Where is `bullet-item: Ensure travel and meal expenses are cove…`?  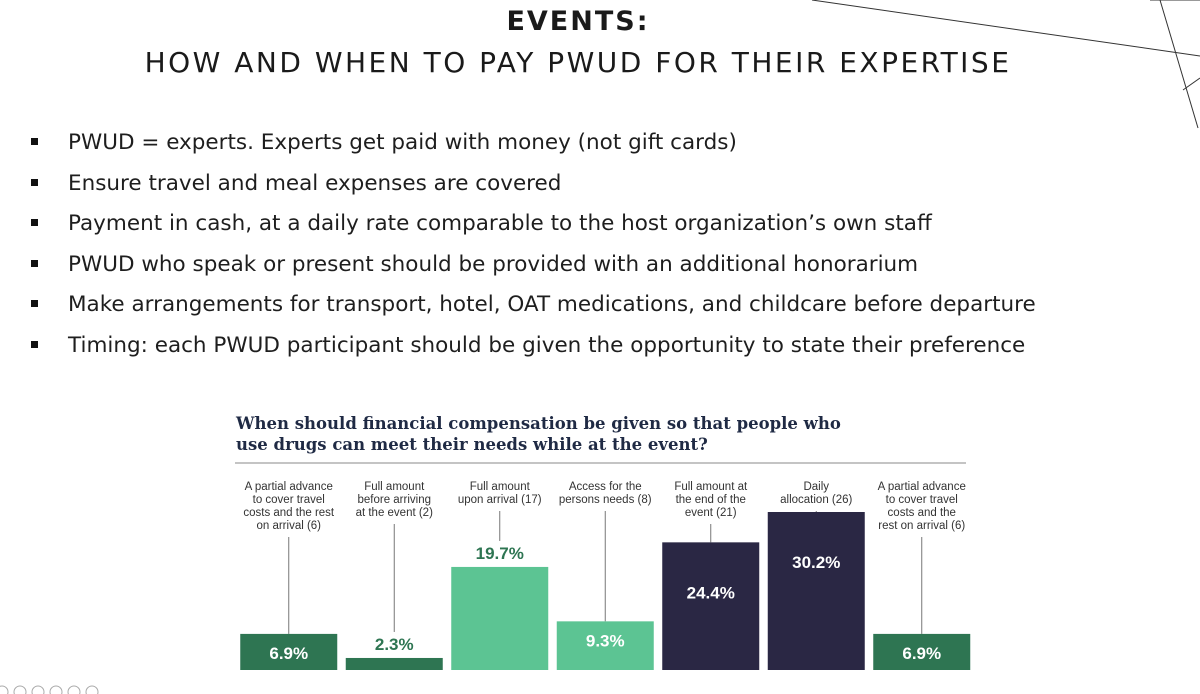 bullet-item: Ensure travel and meal expenses are cove… is located at coordinates (531, 189).